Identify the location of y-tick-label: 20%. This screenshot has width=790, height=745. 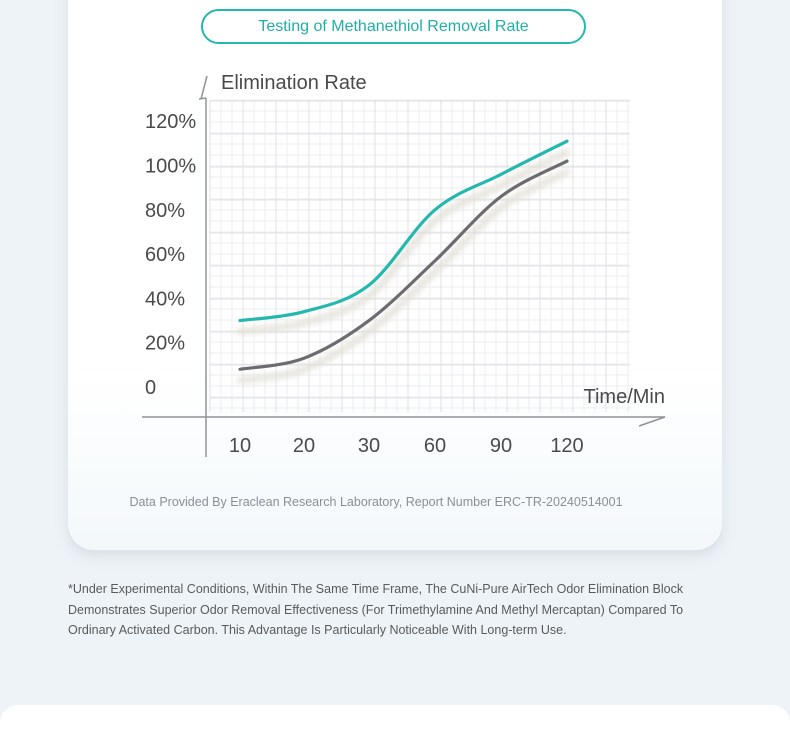
(165, 344).